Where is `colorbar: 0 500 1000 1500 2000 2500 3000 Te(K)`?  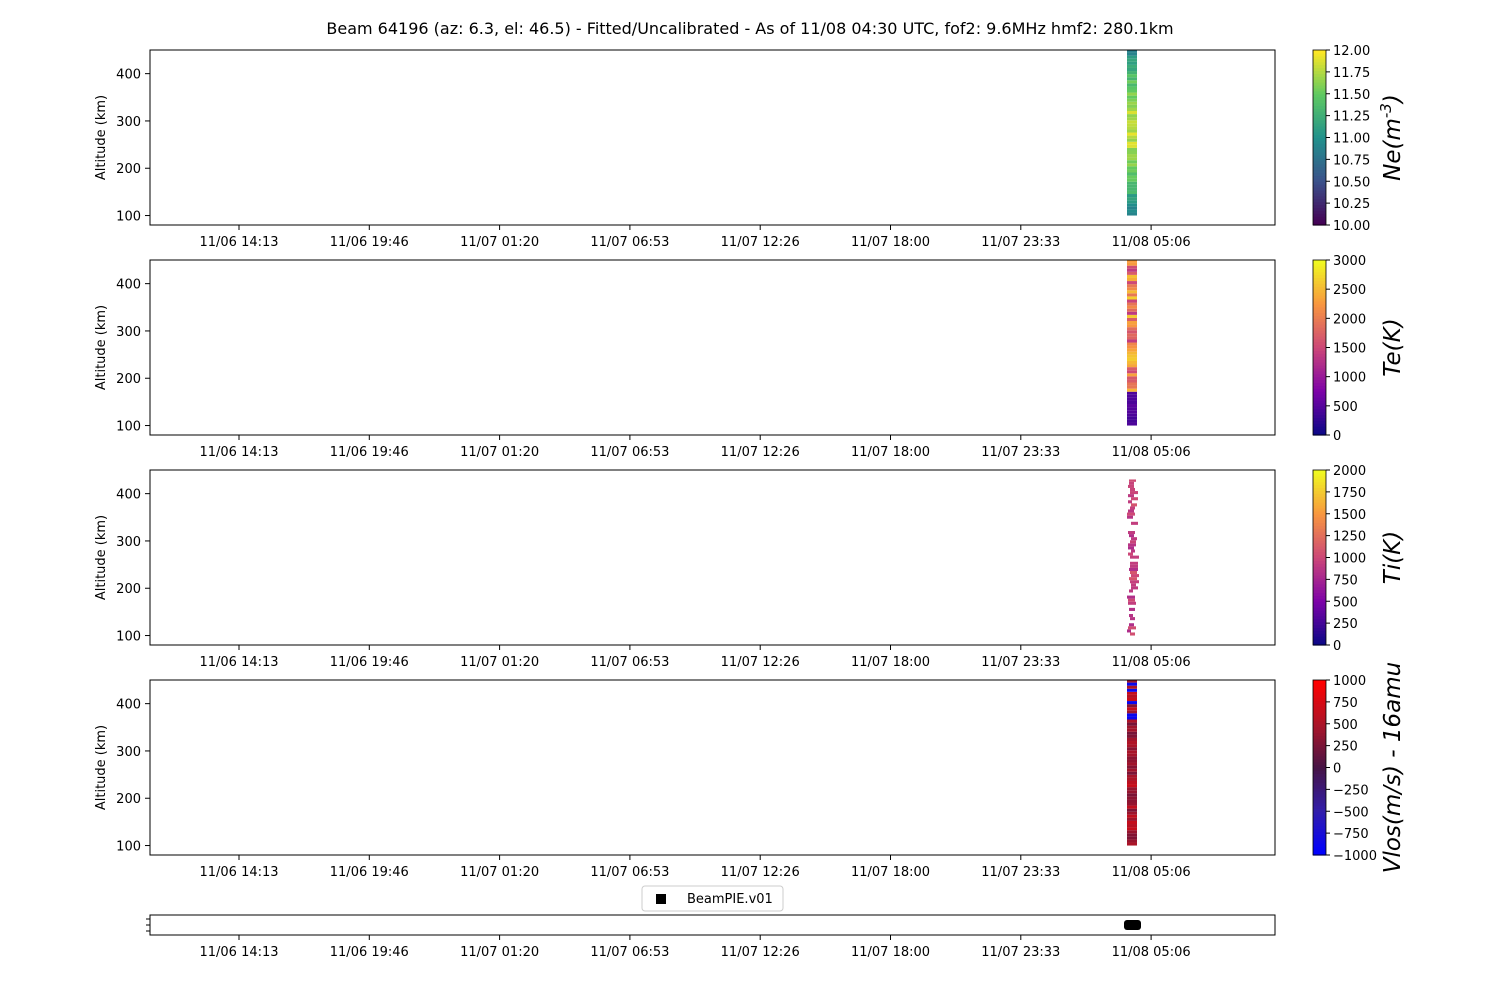
colorbar: 0 500 1000 1500 2000 2500 3000 Te(K) is located at coordinates (1359, 349).